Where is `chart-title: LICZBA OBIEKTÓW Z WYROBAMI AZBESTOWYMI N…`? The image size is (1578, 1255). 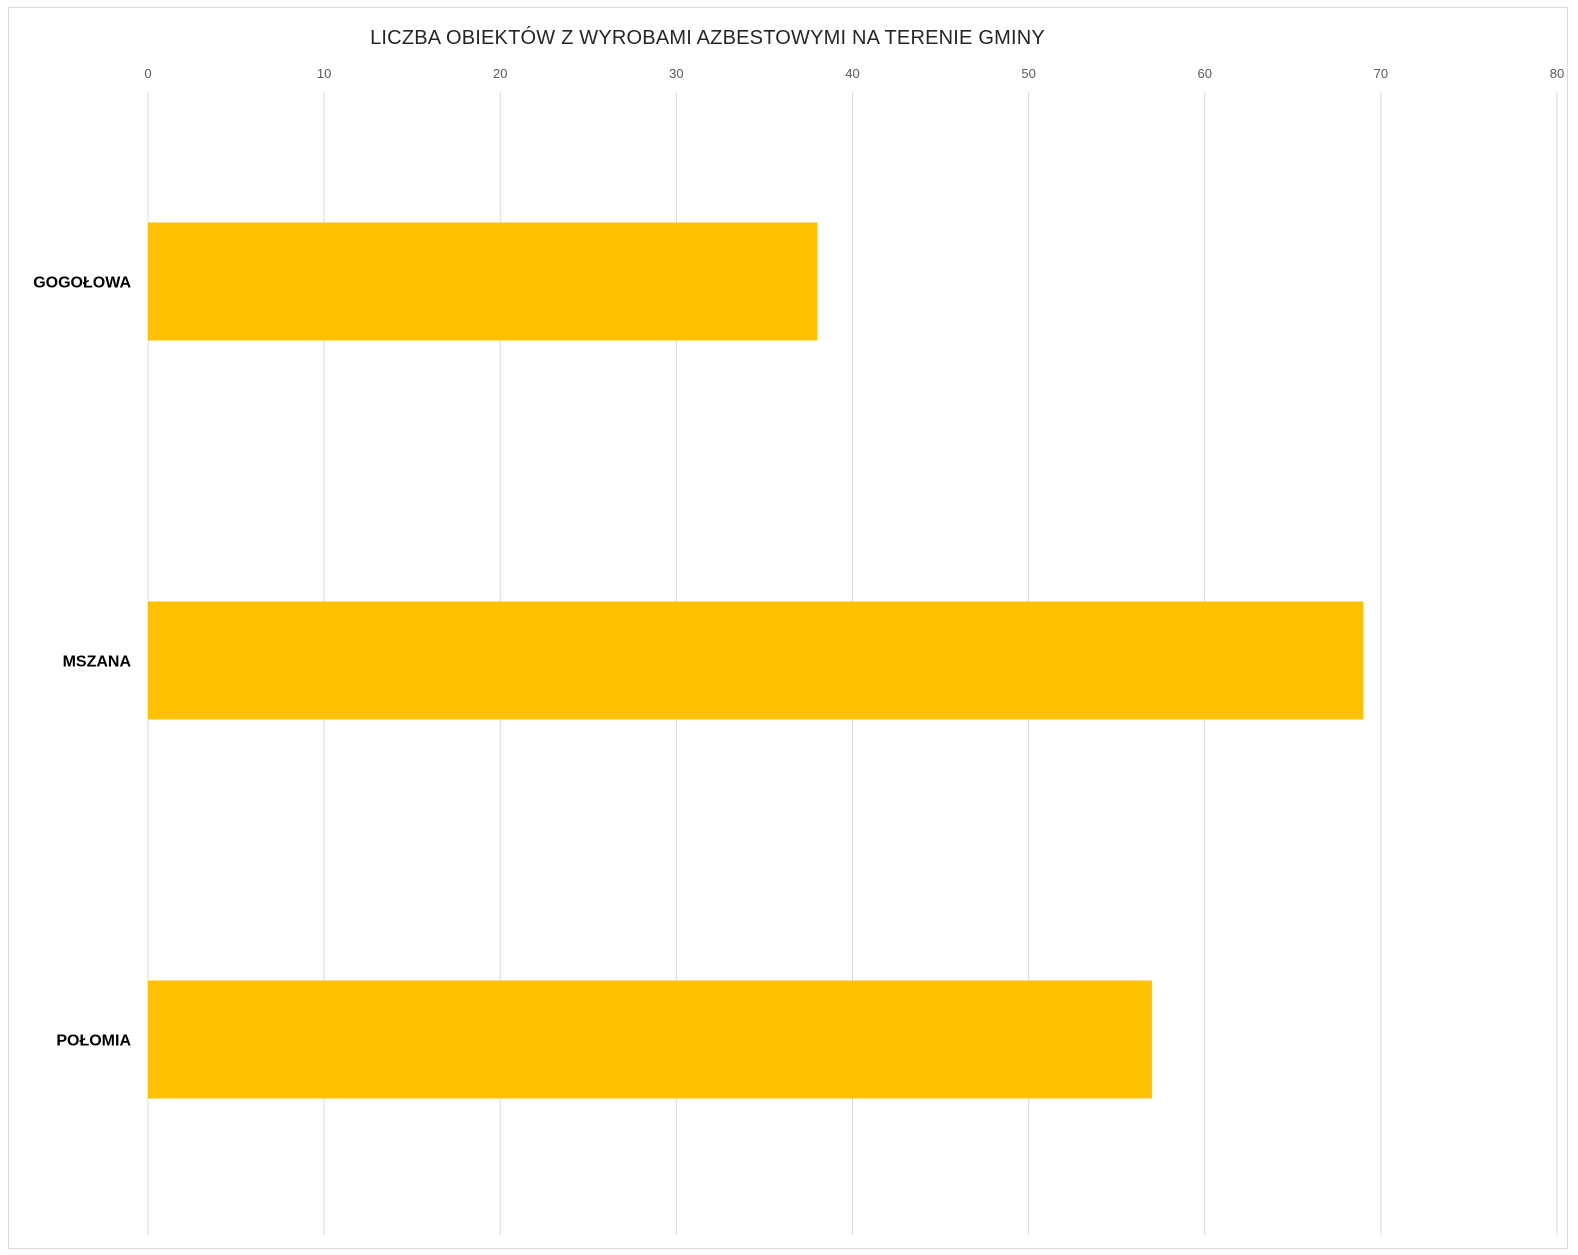 chart-title: LICZBA OBIEKTÓW Z WYROBAMI AZBESTOWYMI N… is located at coordinates (707, 38).